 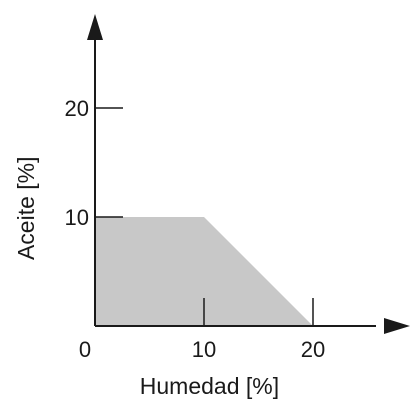 What do you see at coordinates (26, 209) in the screenshot?
I see `y-axis-title: Aceite [%]` at bounding box center [26, 209].